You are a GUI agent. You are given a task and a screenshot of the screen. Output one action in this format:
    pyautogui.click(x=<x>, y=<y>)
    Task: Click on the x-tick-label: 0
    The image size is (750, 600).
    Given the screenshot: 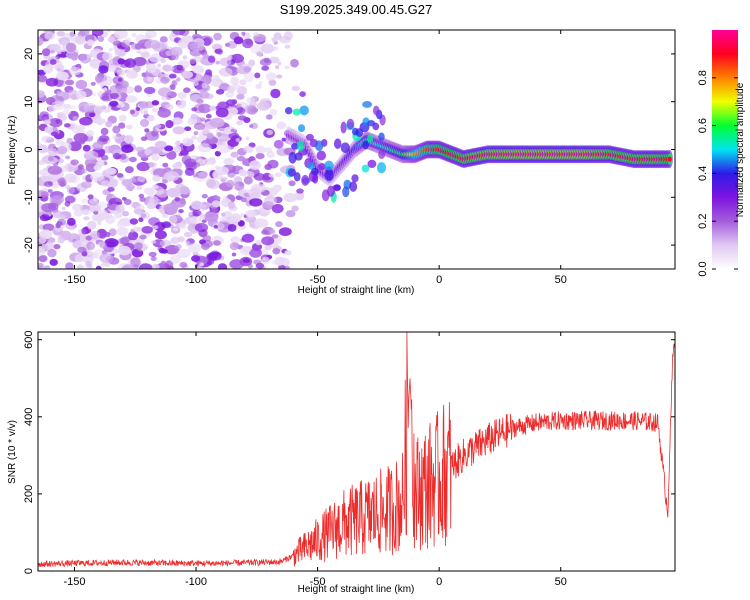 What is the action you would take?
    pyautogui.click(x=439, y=280)
    